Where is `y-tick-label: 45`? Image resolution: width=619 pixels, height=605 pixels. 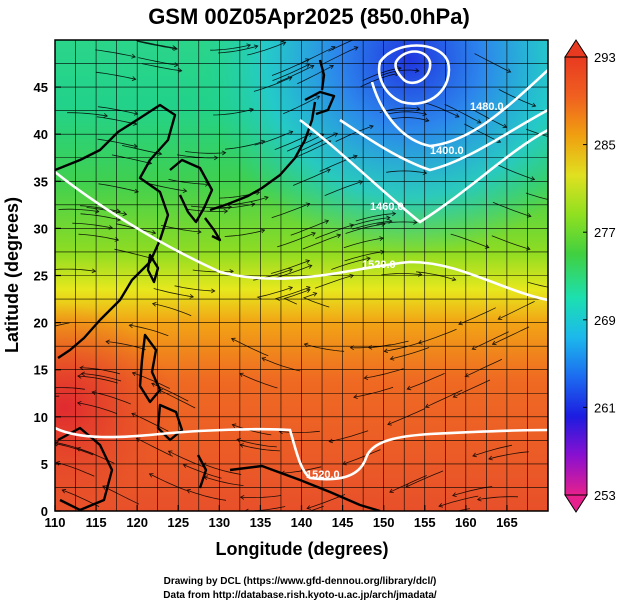
y-tick-label: 45 is located at coordinates (41, 87).